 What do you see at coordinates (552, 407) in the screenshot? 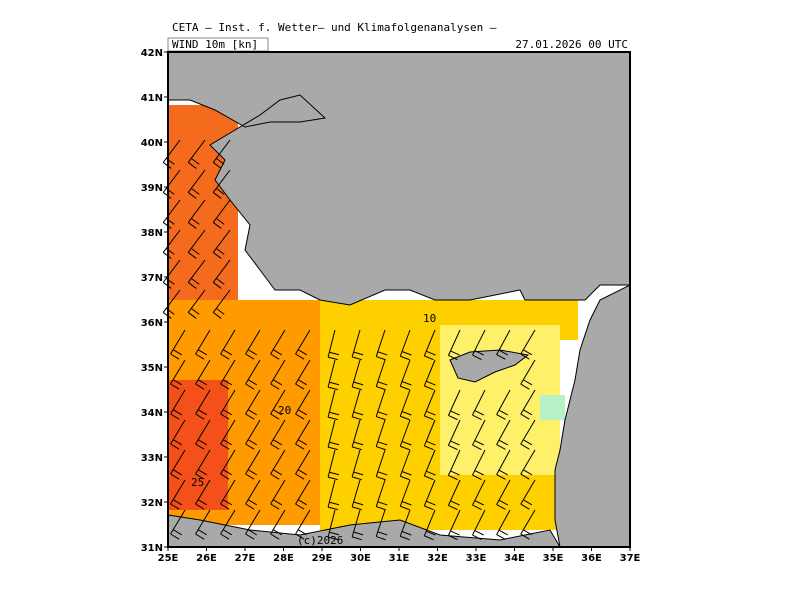
I see `wind-field` at bounding box center [552, 407].